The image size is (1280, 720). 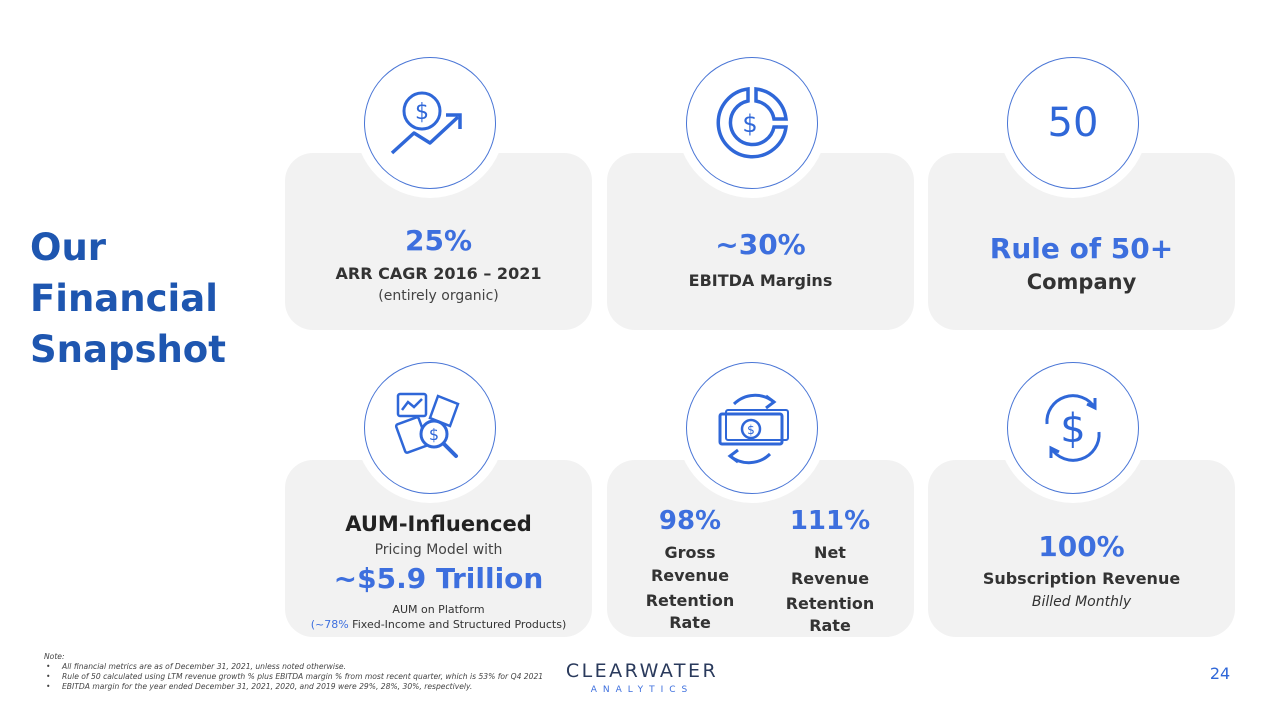 What do you see at coordinates (690, 600) in the screenshot?
I see `gross-retention-line-3: Retention` at bounding box center [690, 600].